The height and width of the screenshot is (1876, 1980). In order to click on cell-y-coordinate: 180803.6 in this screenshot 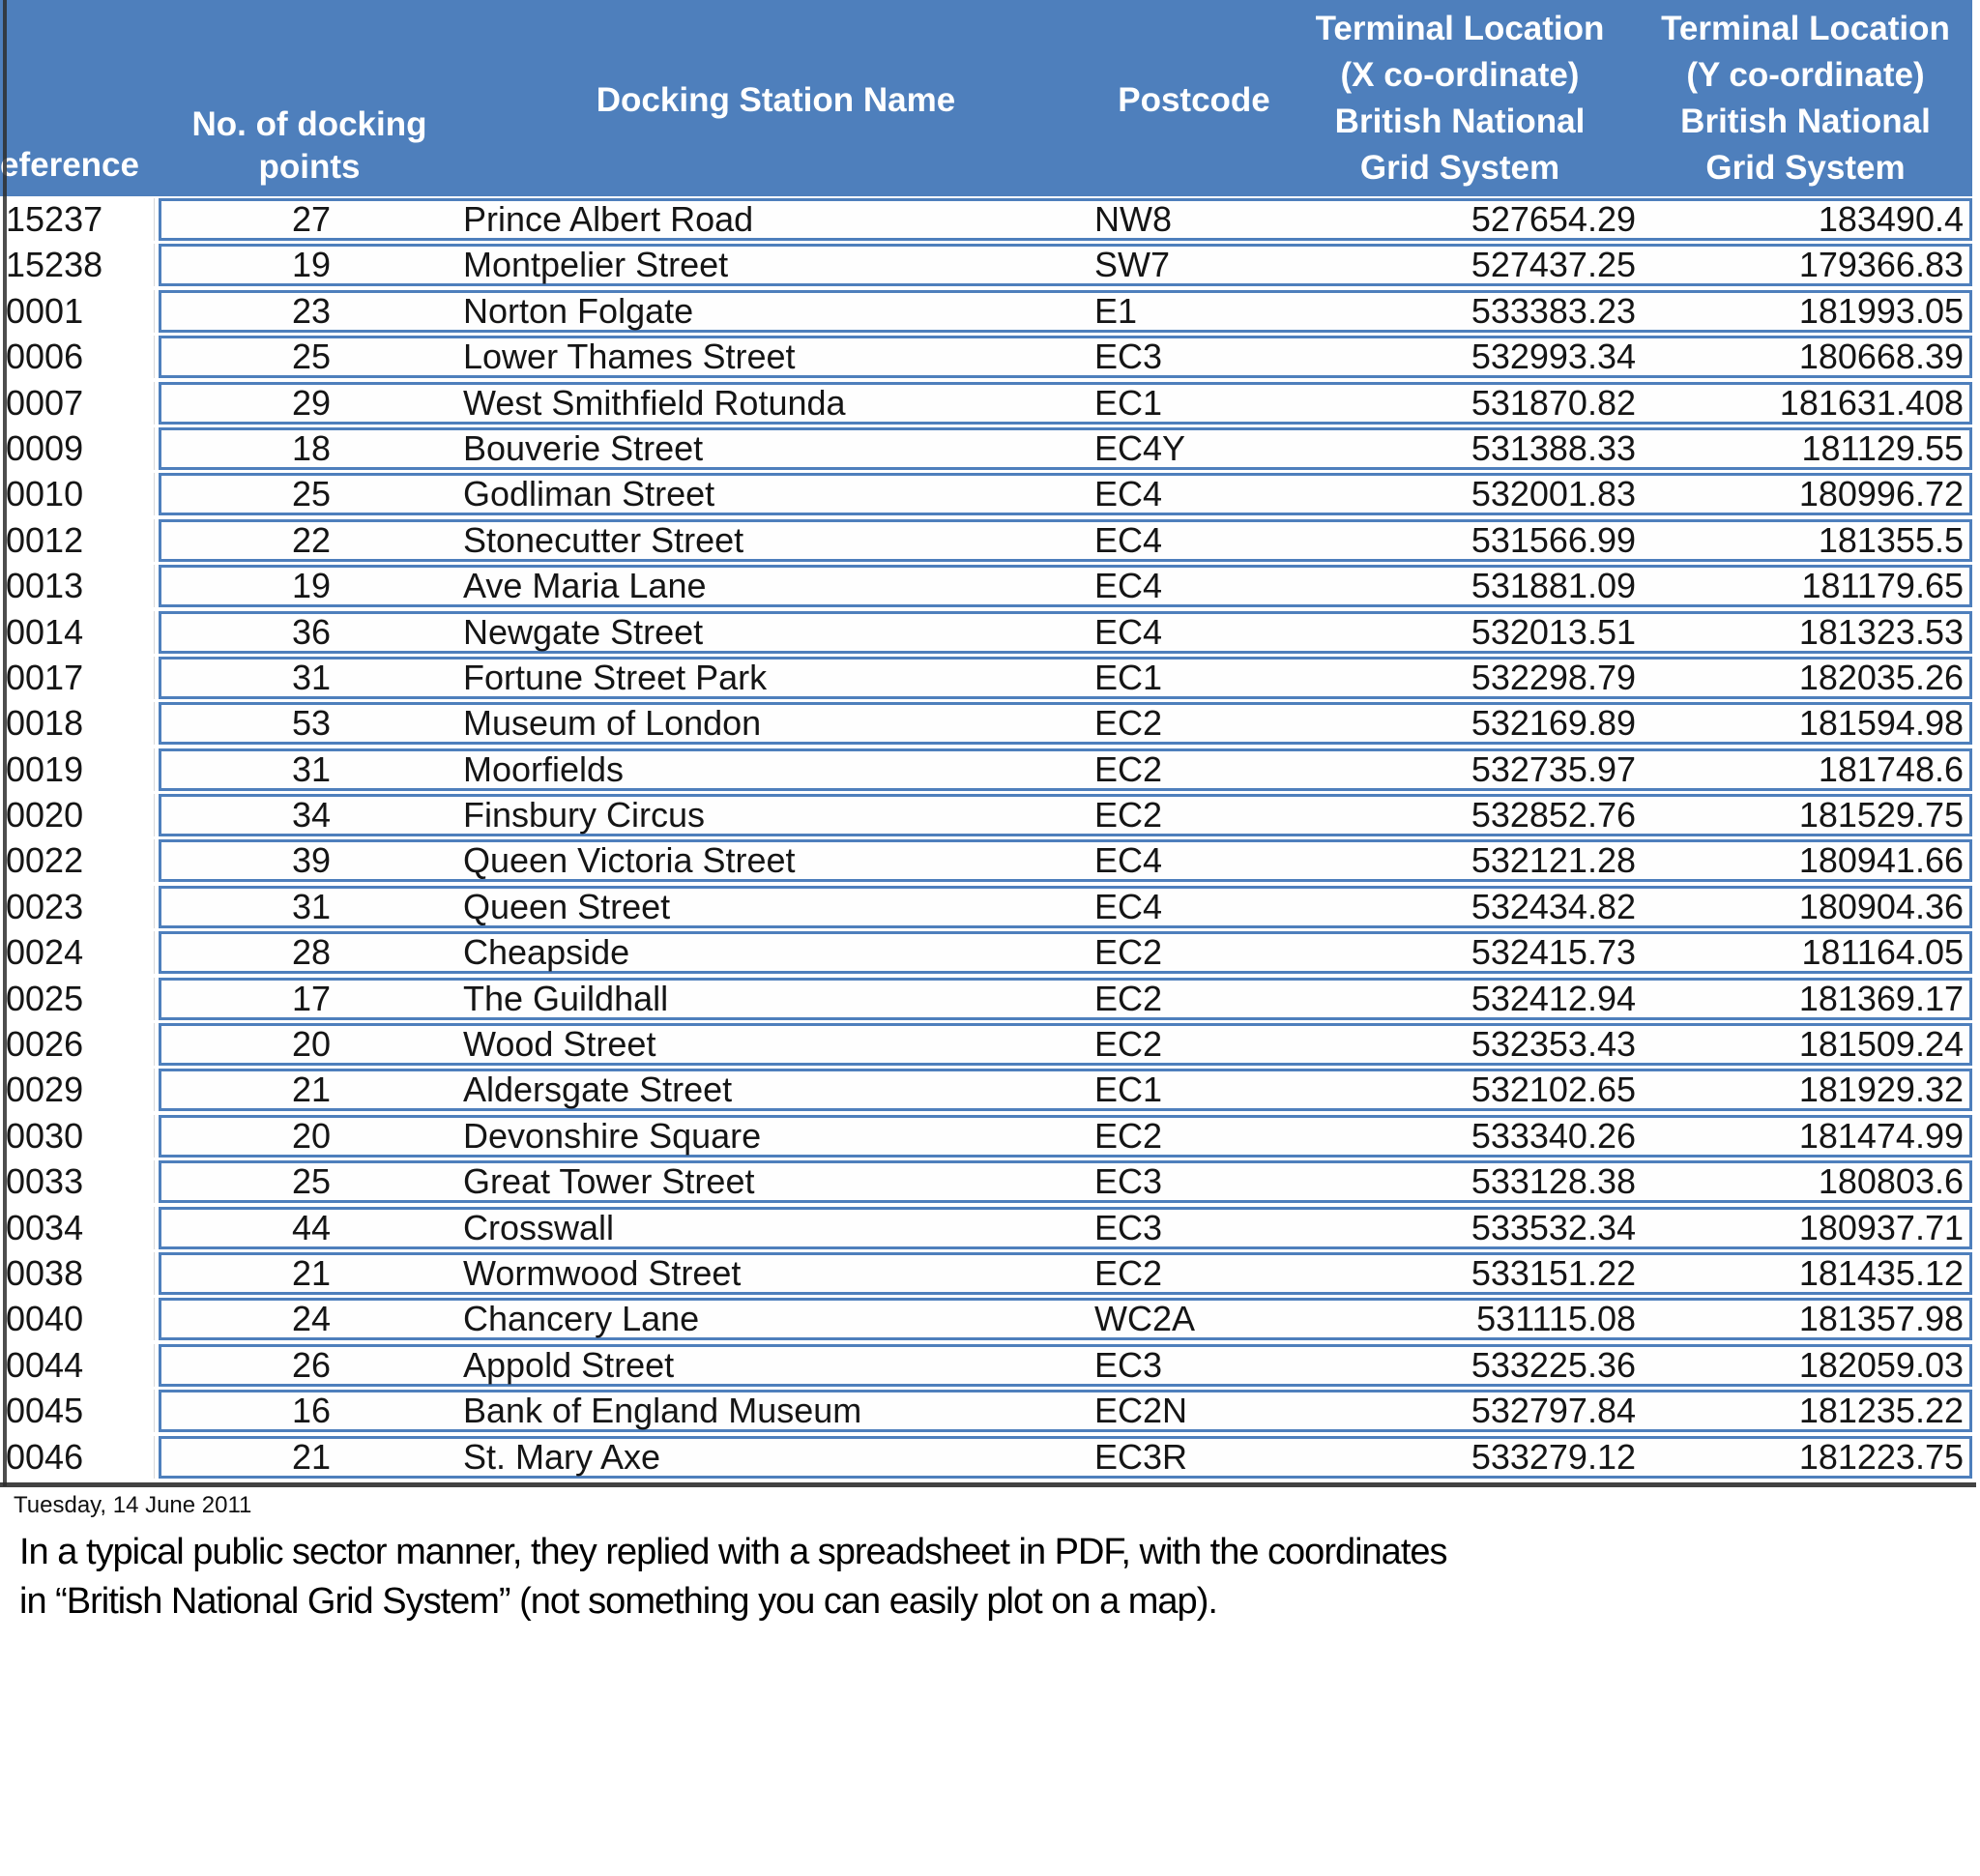, I will do `click(1891, 1181)`.